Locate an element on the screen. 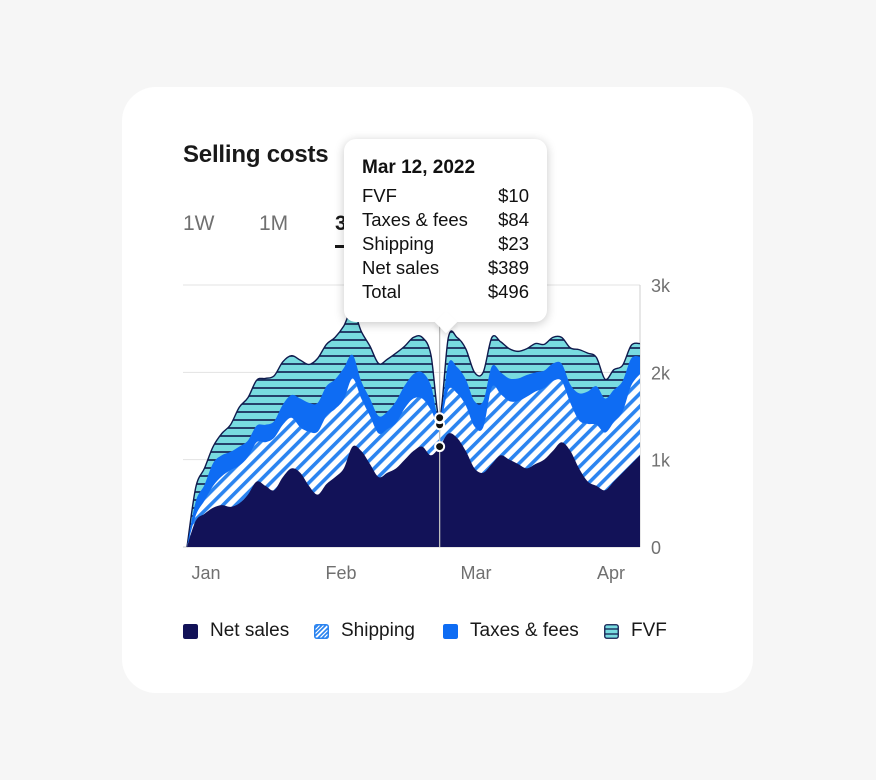 This screenshot has width=876, height=780. tooltip-value: $389 is located at coordinates (508, 267).